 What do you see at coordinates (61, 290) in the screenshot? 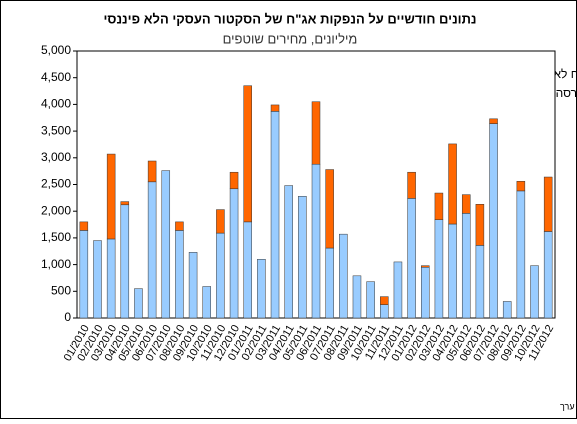
I see `y-tick-label: 500` at bounding box center [61, 290].